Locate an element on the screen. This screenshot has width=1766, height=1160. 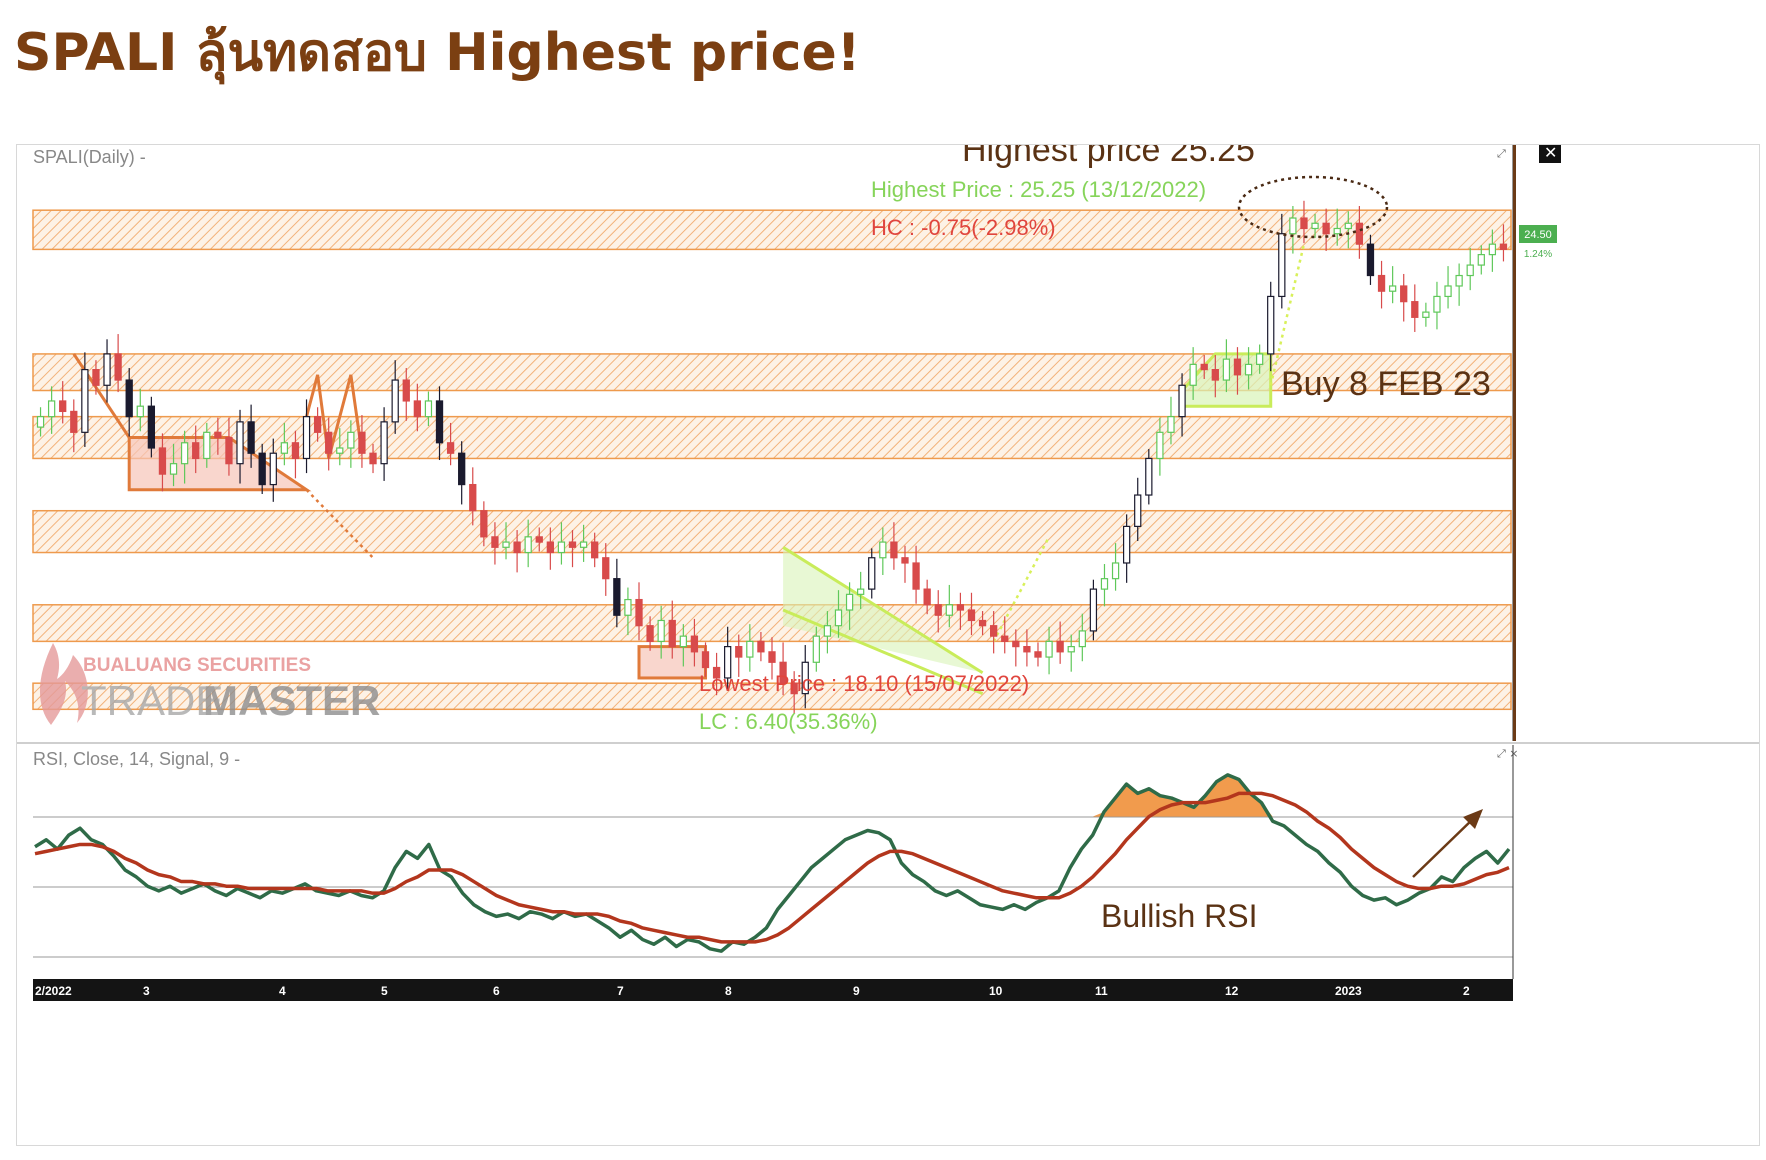
rsi-expand-icon: ⤢ × is located at coordinates (1508, 753).